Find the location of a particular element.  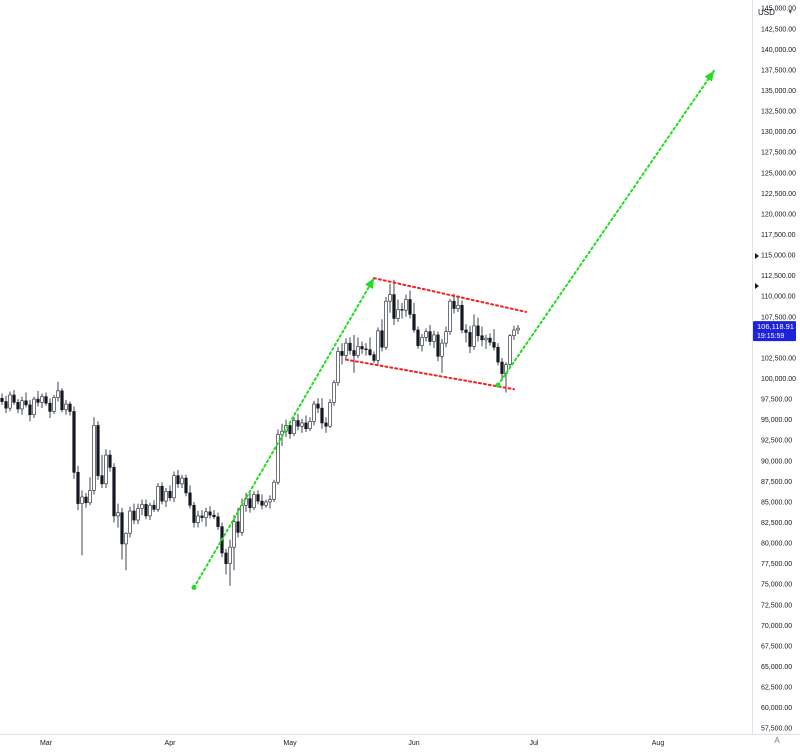

alert-marker-lower is located at coordinates (757, 286).